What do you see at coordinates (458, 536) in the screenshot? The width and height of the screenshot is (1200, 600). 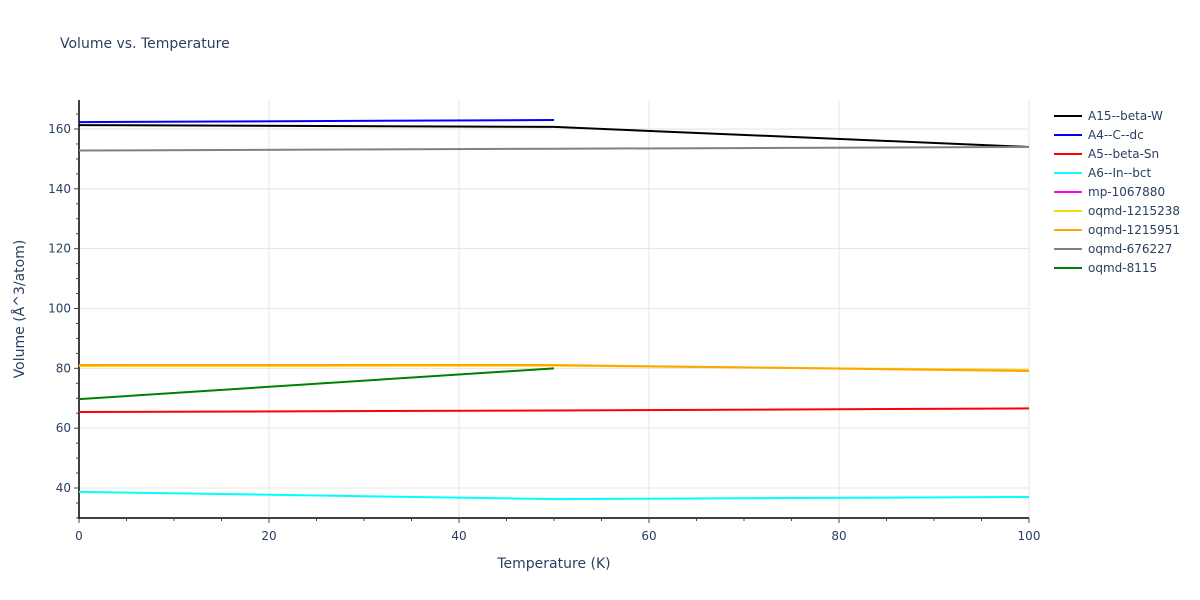 I see `x-tick-label: 40` at bounding box center [458, 536].